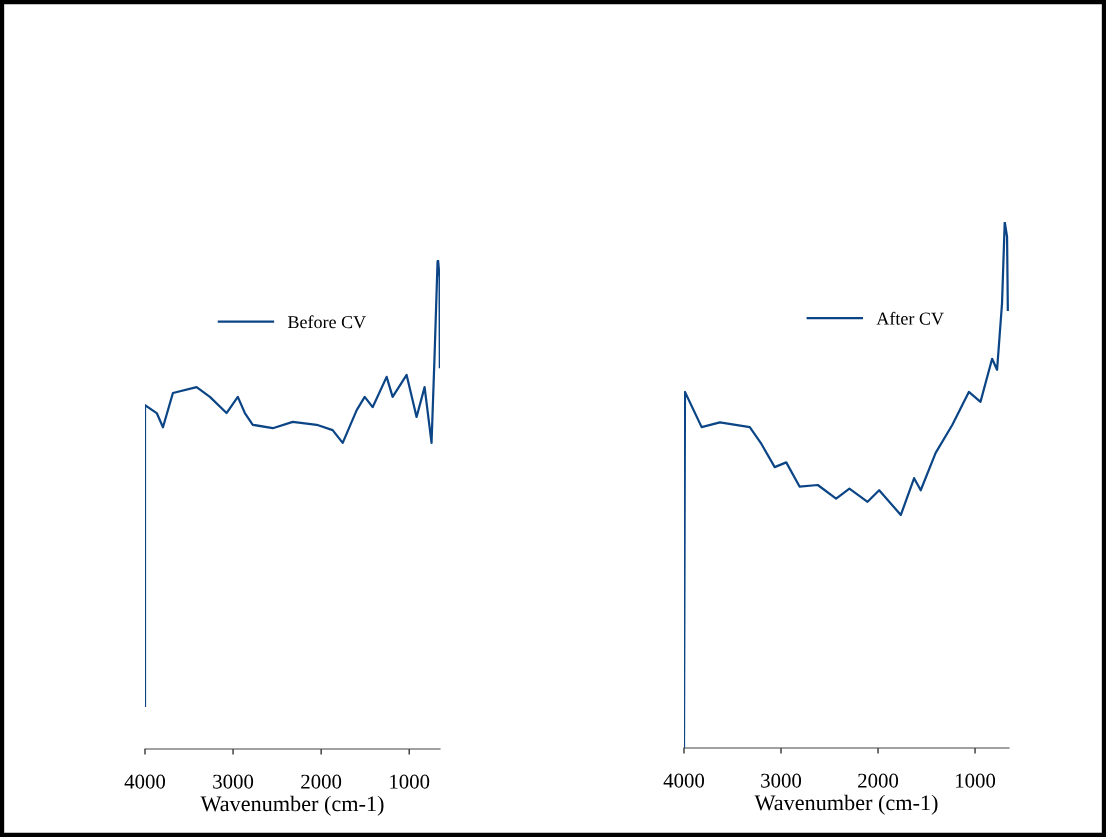 The height and width of the screenshot is (837, 1106). Describe the element at coordinates (910, 318) in the screenshot. I see `legend-label: After CV` at that location.